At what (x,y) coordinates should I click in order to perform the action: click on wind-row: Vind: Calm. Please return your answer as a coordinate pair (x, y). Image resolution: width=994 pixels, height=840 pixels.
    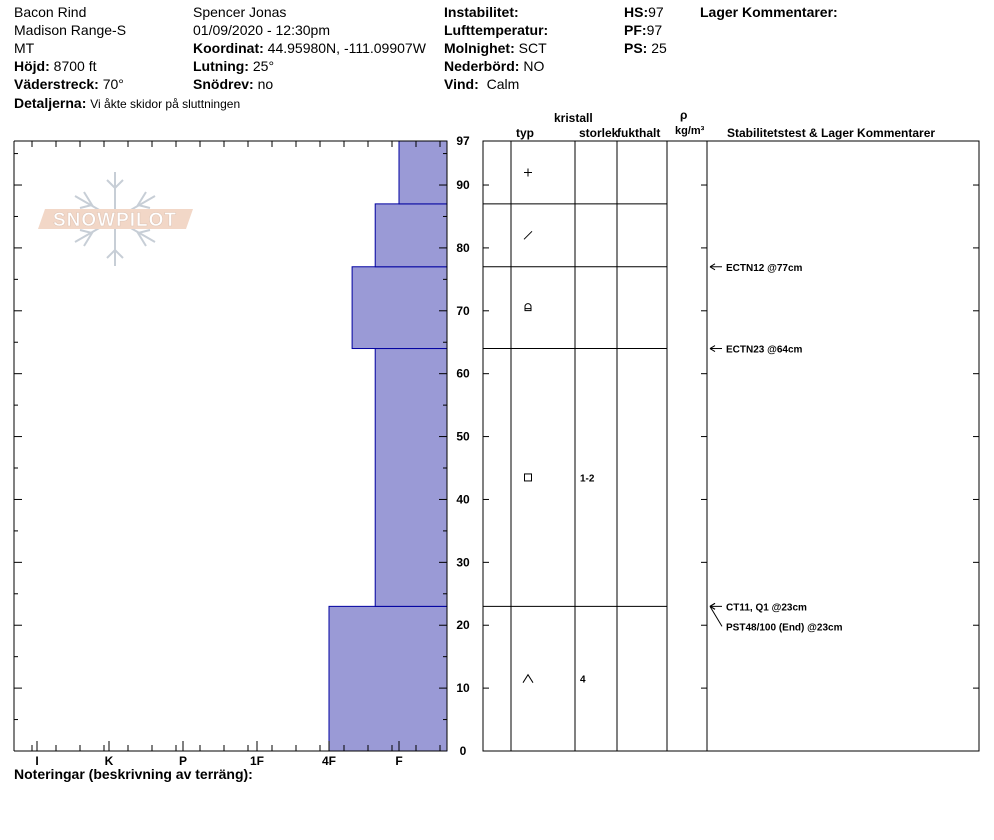
    Looking at the image, I should click on (481, 84).